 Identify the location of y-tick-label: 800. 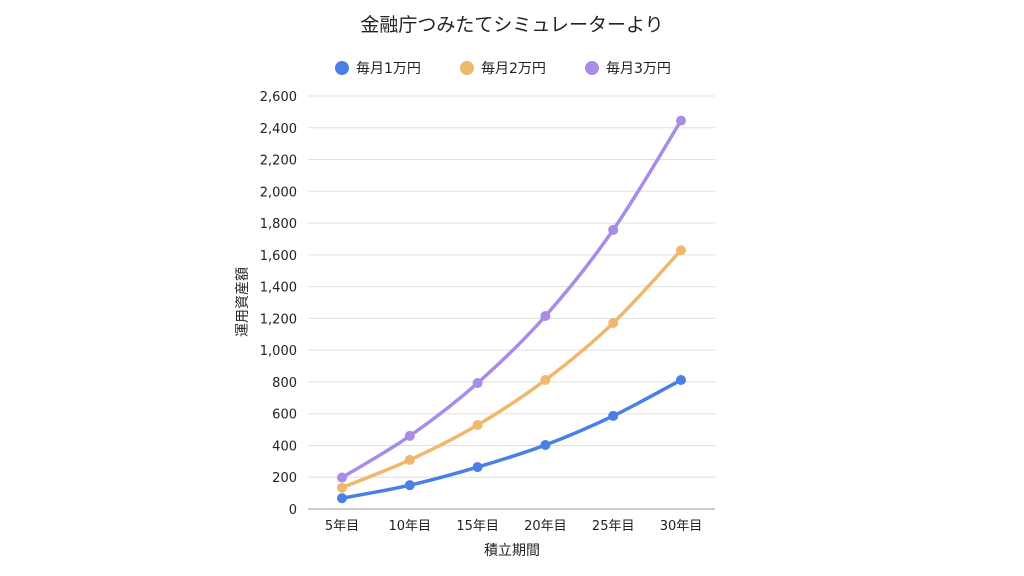
(284, 383).